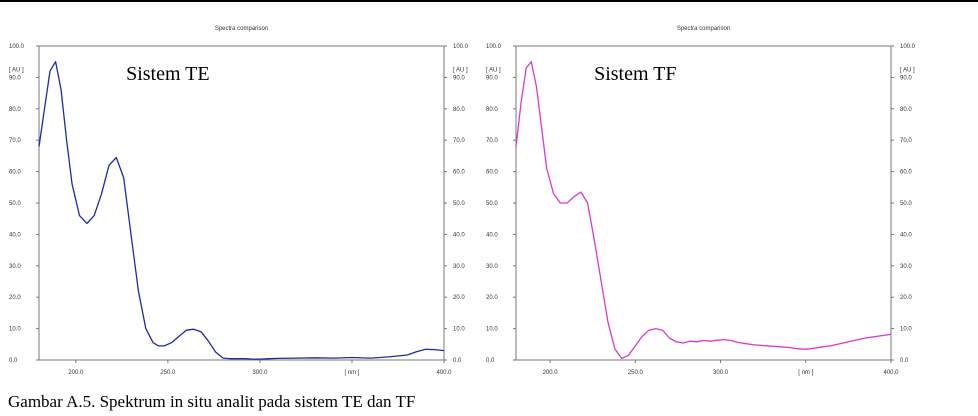 The image size is (978, 416). What do you see at coordinates (489, 1) in the screenshot?
I see `top-border` at bounding box center [489, 1].